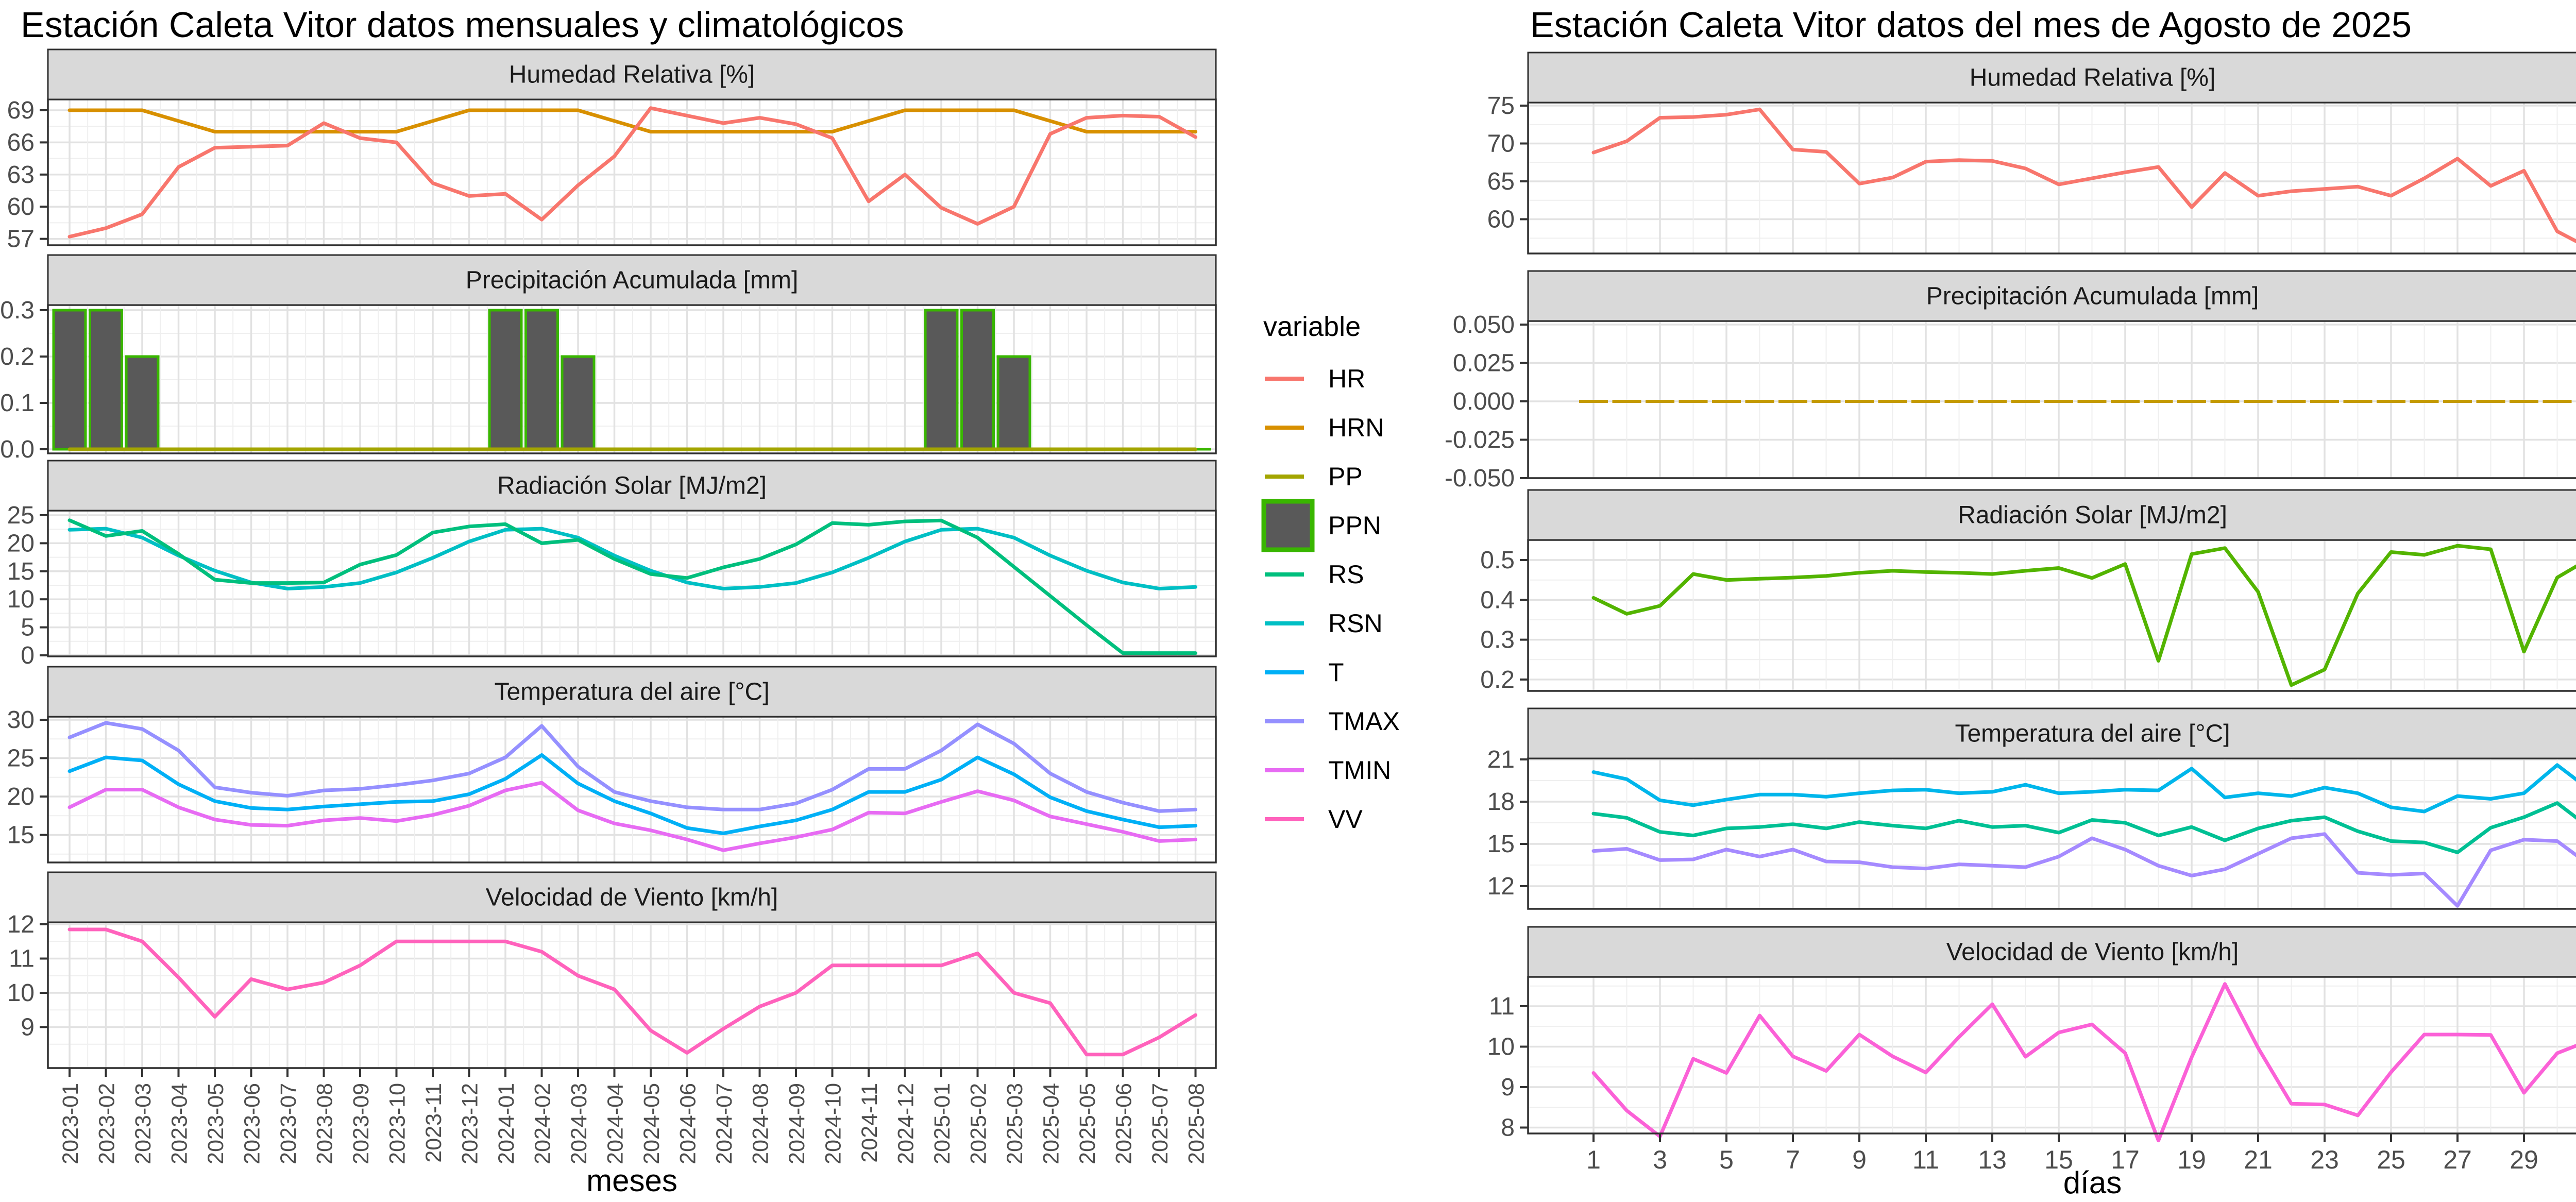 The width and height of the screenshot is (2576, 1202). Describe the element at coordinates (579, 1123) in the screenshot. I see `svg-text: 2024-03` at that location.